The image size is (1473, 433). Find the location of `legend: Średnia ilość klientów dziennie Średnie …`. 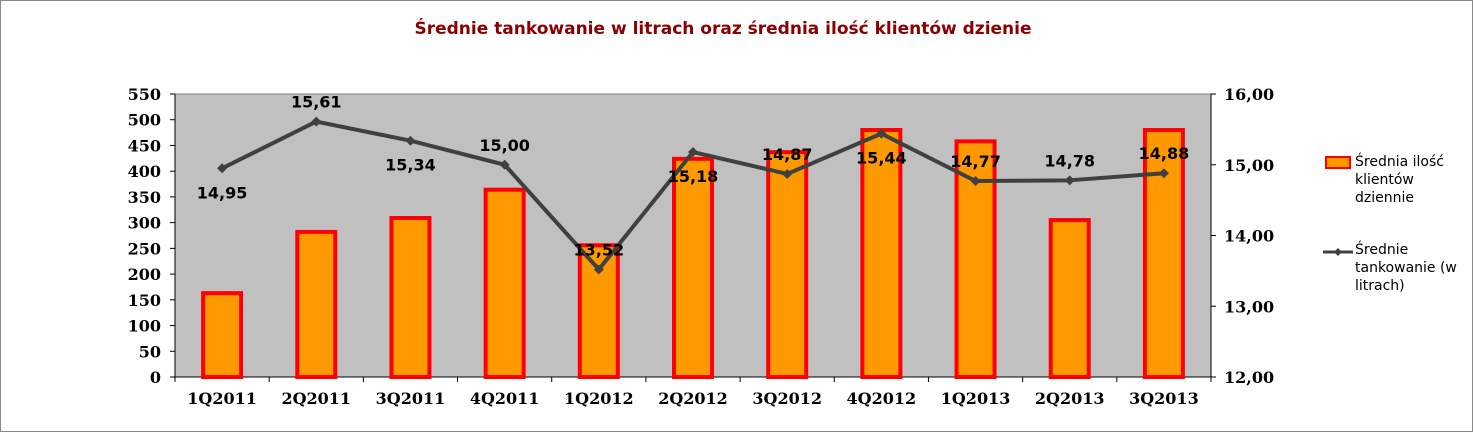

legend: Średnia ilość klientów dziennie Średnie … is located at coordinates (1393, 224).